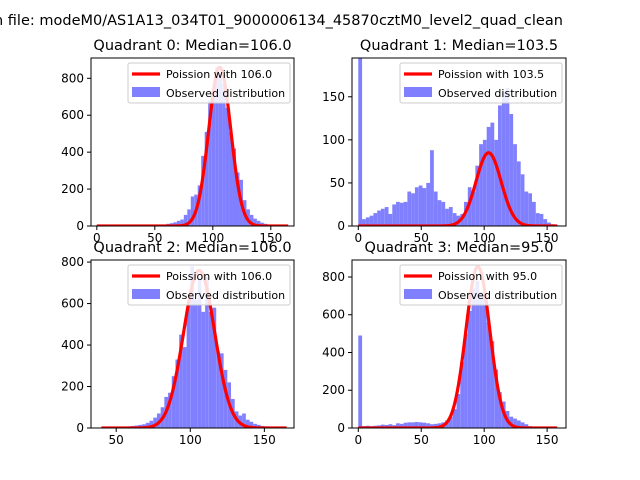 This screenshot has height=480, width=640. Describe the element at coordinates (333, 97) in the screenshot. I see `y-tick-label: 150` at that location.